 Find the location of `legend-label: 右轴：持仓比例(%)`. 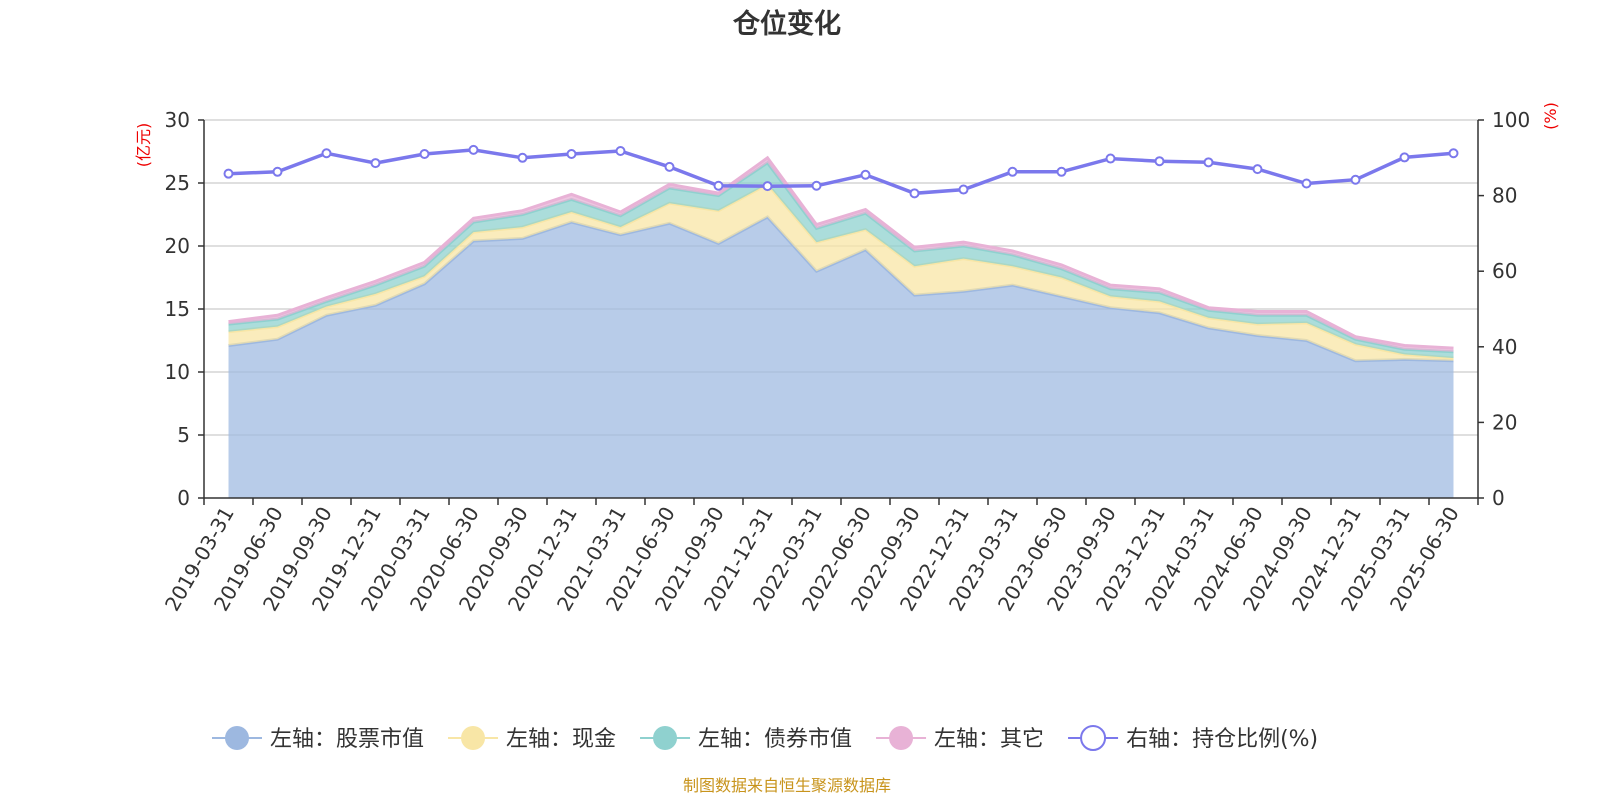

legend-label: 右轴：持仓比例(%) is located at coordinates (1222, 739).